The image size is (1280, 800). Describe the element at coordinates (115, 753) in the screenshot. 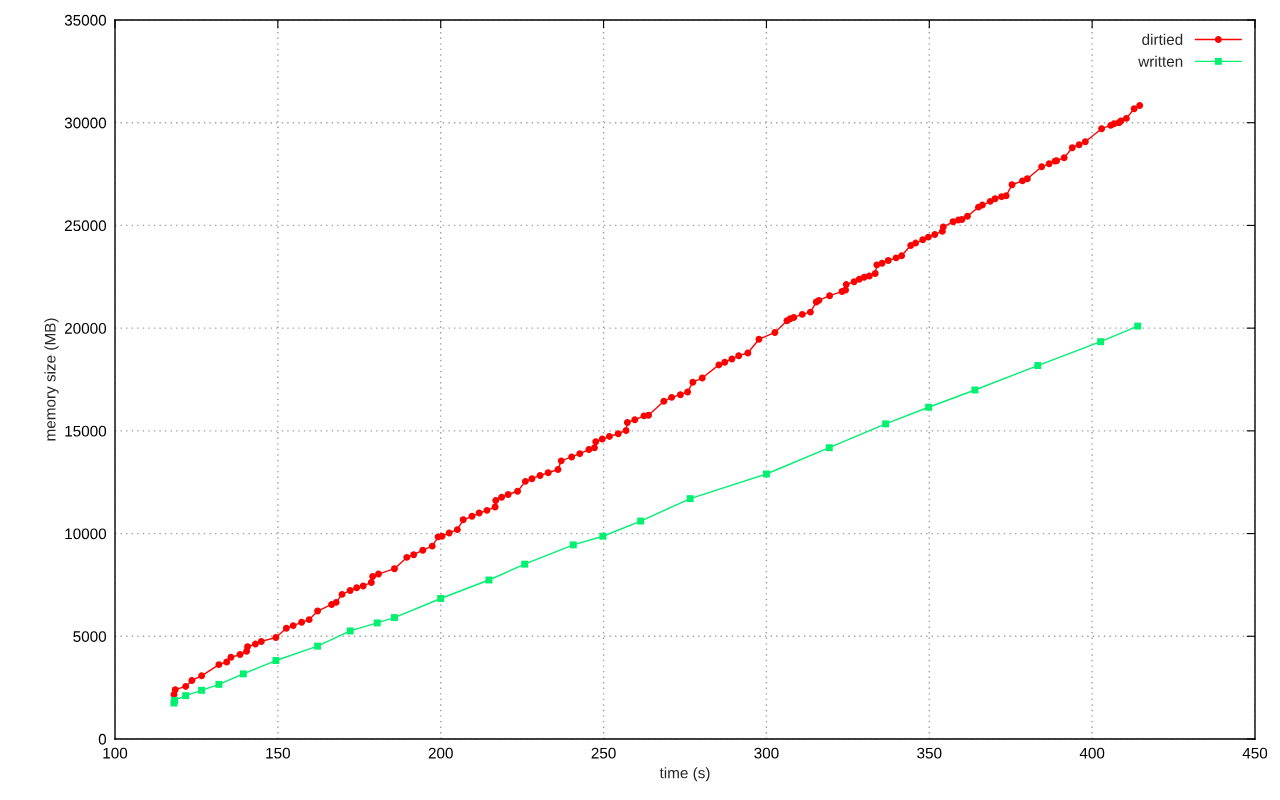

I see `x-tick-label: 100` at that location.